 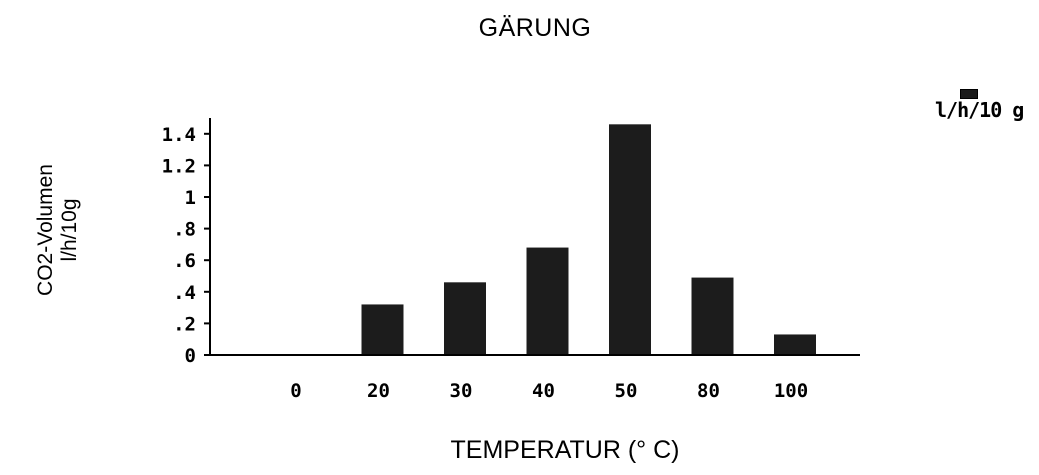 I want to click on legend: l/h/10 g, so click(x=985, y=109).